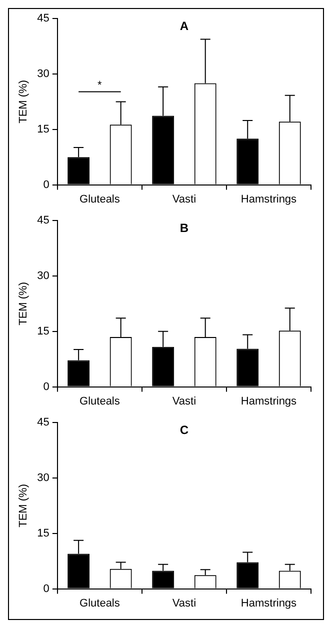 The width and height of the screenshot is (332, 628). Describe the element at coordinates (184, 429) in the screenshot. I see `chart-title: C` at that location.